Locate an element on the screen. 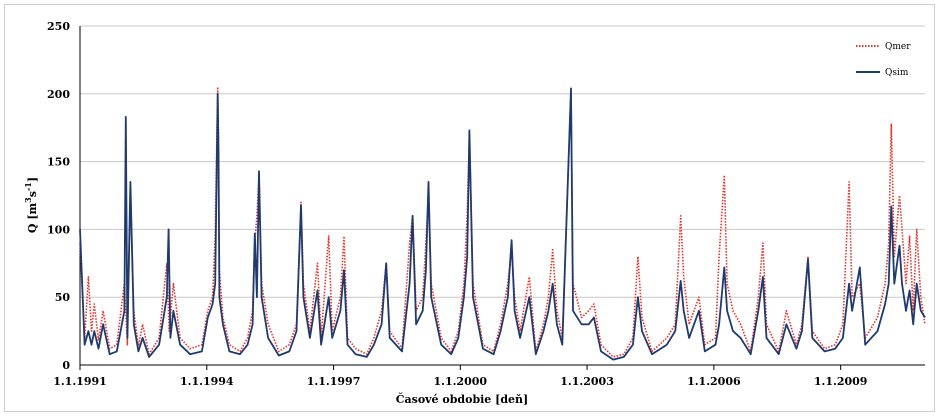 The height and width of the screenshot is (420, 939). x-tick-label: 1.1.1994 is located at coordinates (207, 381).